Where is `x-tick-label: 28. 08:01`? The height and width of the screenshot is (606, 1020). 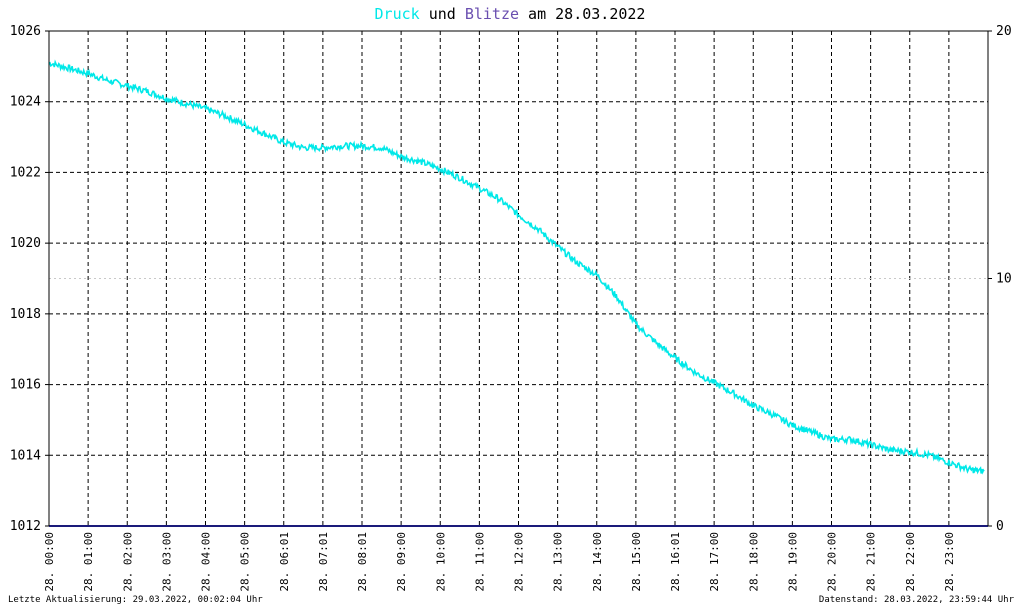
x-tick-label: 28. 08:01 is located at coordinates (362, 562).